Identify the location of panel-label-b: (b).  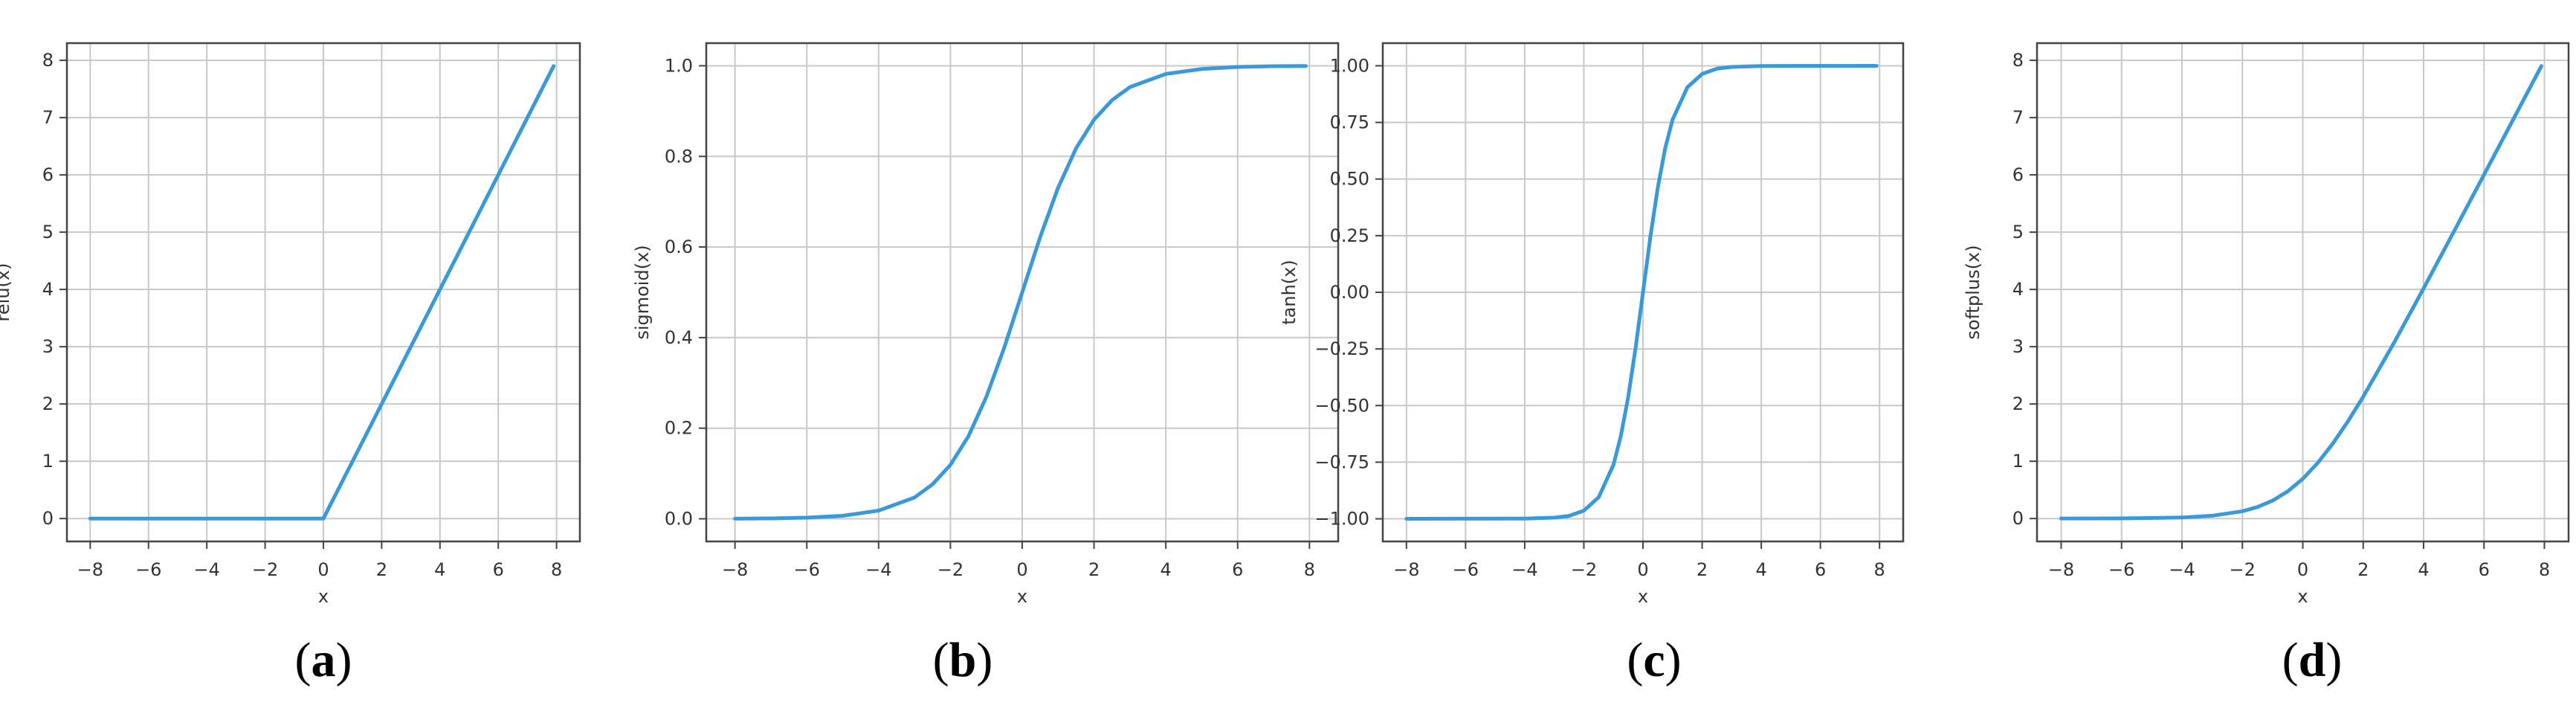
(962, 660).